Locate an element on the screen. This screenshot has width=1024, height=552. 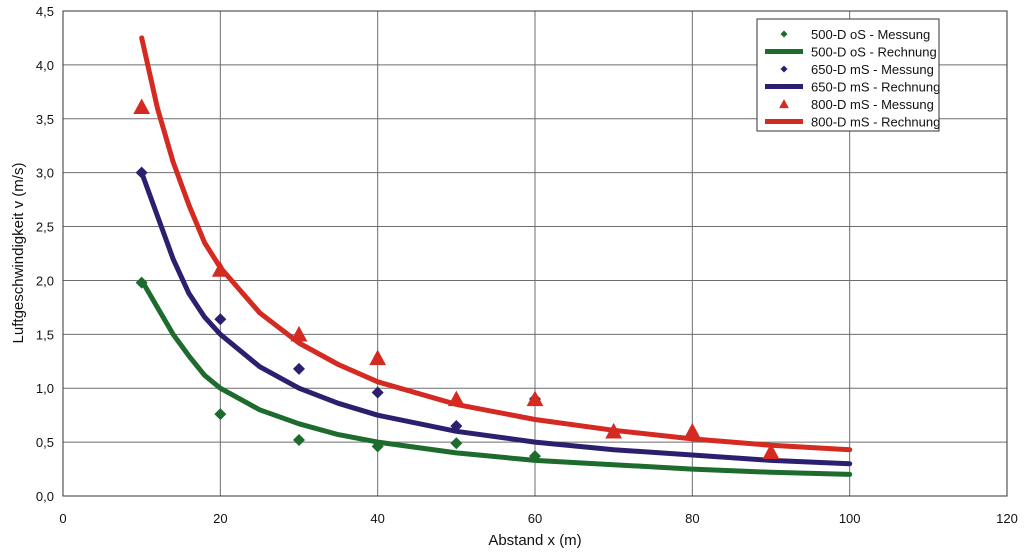
x-tick-label: 120 is located at coordinates (1007, 518).